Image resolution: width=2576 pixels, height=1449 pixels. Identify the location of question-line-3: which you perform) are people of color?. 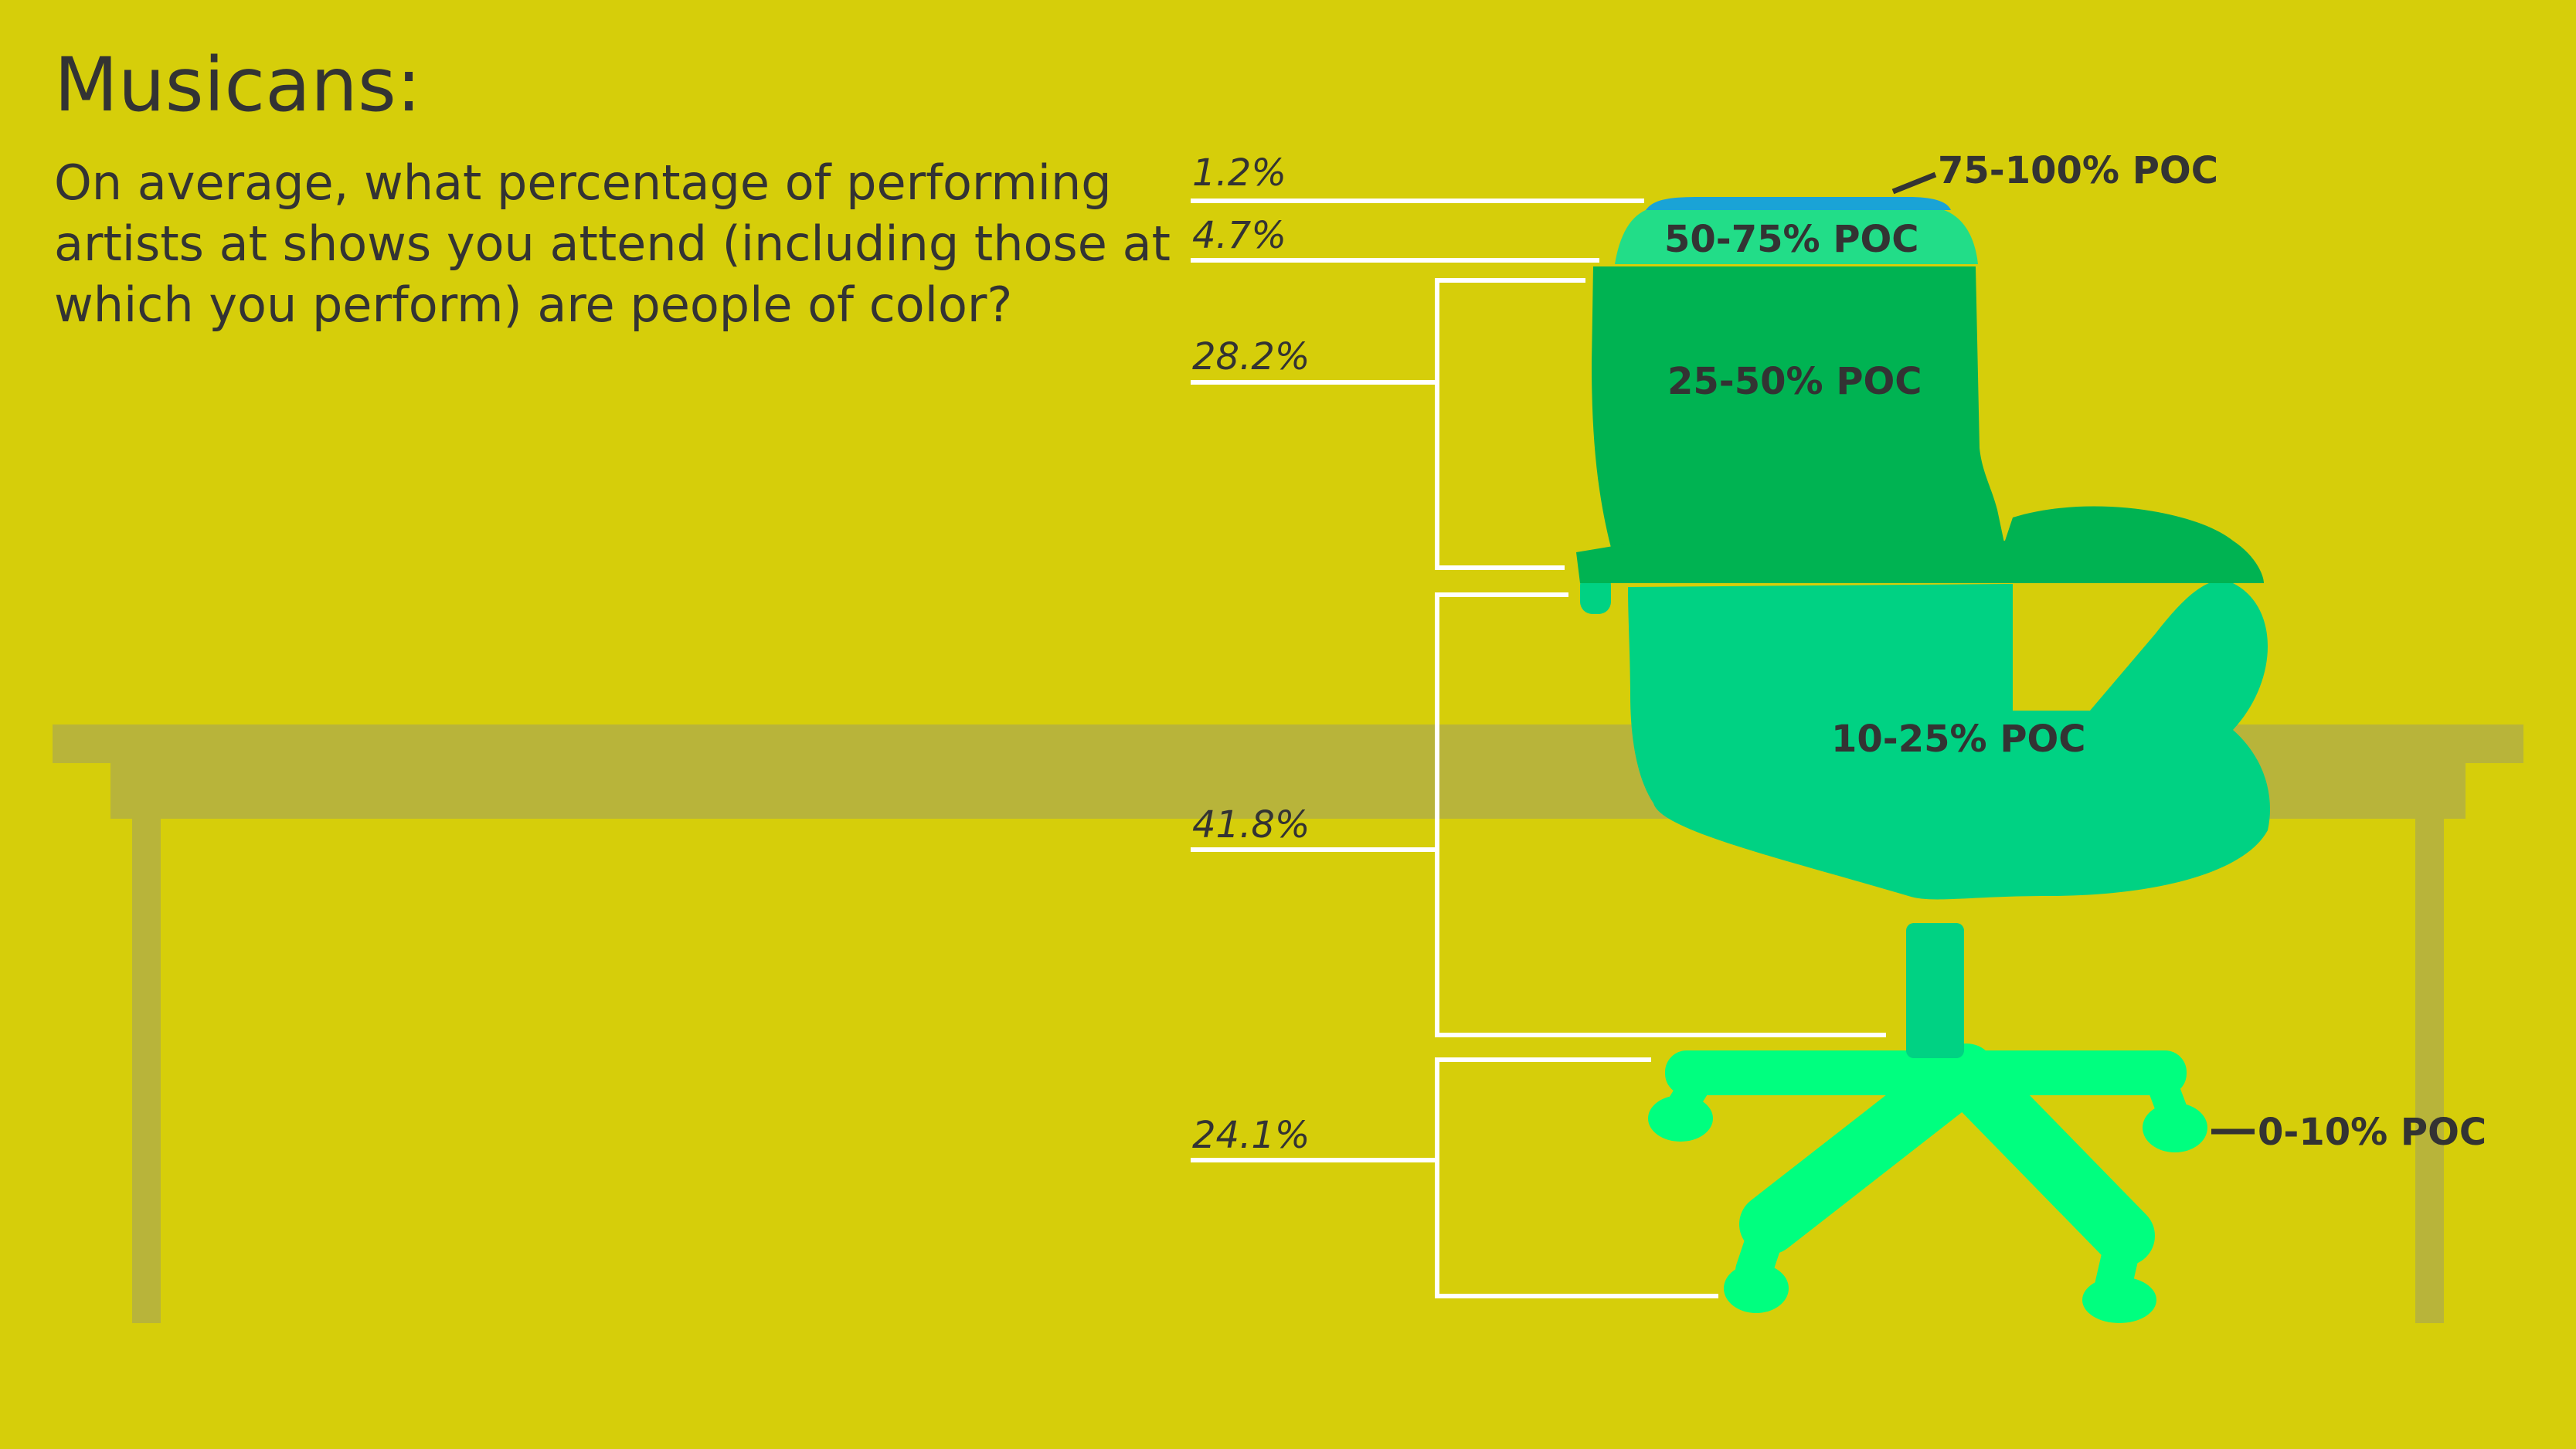
(533, 305).